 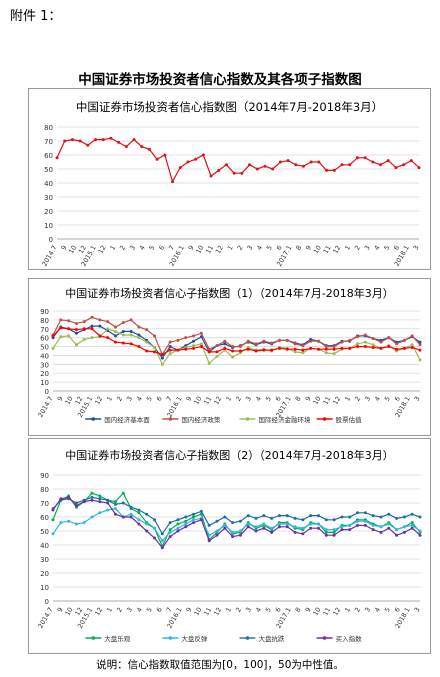 What do you see at coordinates (117, 419) in the screenshot?
I see `legend-item: 国内经济基本面` at bounding box center [117, 419].